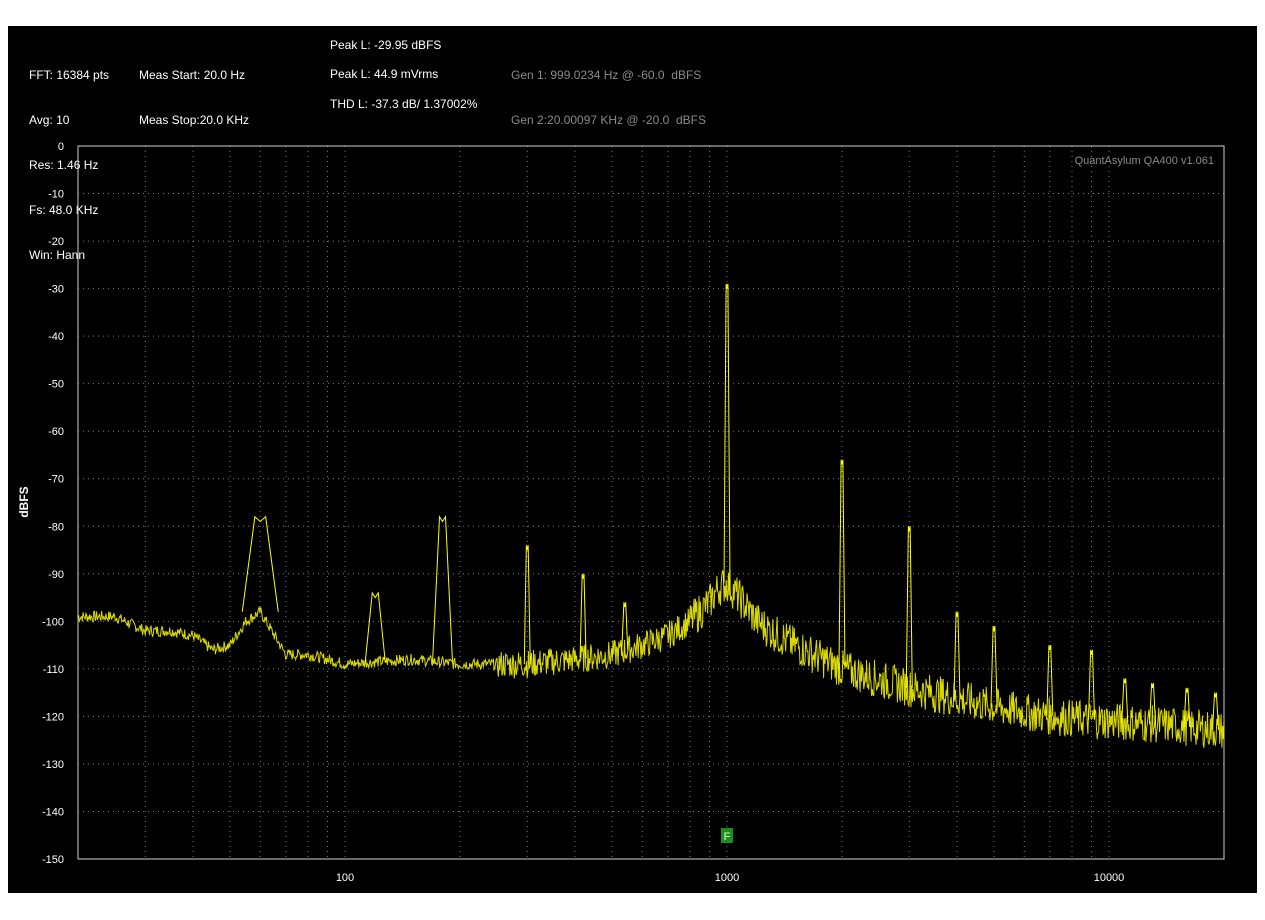 The height and width of the screenshot is (920, 1265). What do you see at coordinates (69, 75) in the screenshot?
I see `fft-size-text: FFT: 16384 pts` at bounding box center [69, 75].